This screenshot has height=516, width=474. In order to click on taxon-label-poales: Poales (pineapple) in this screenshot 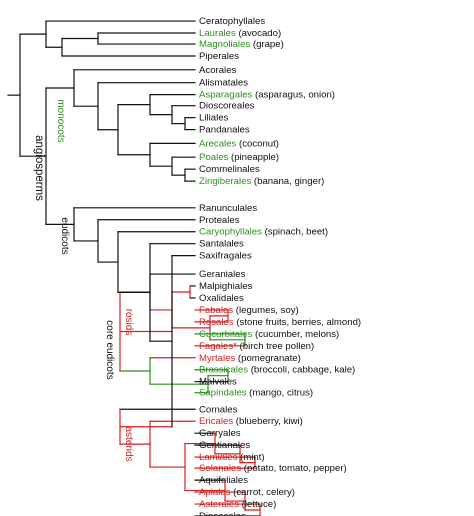, I will do `click(239, 157)`.